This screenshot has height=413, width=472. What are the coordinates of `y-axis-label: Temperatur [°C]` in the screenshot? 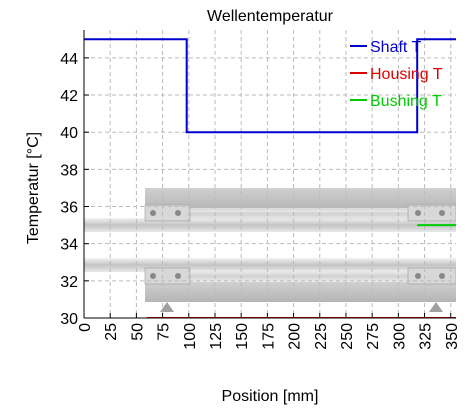 It's located at (33, 188).